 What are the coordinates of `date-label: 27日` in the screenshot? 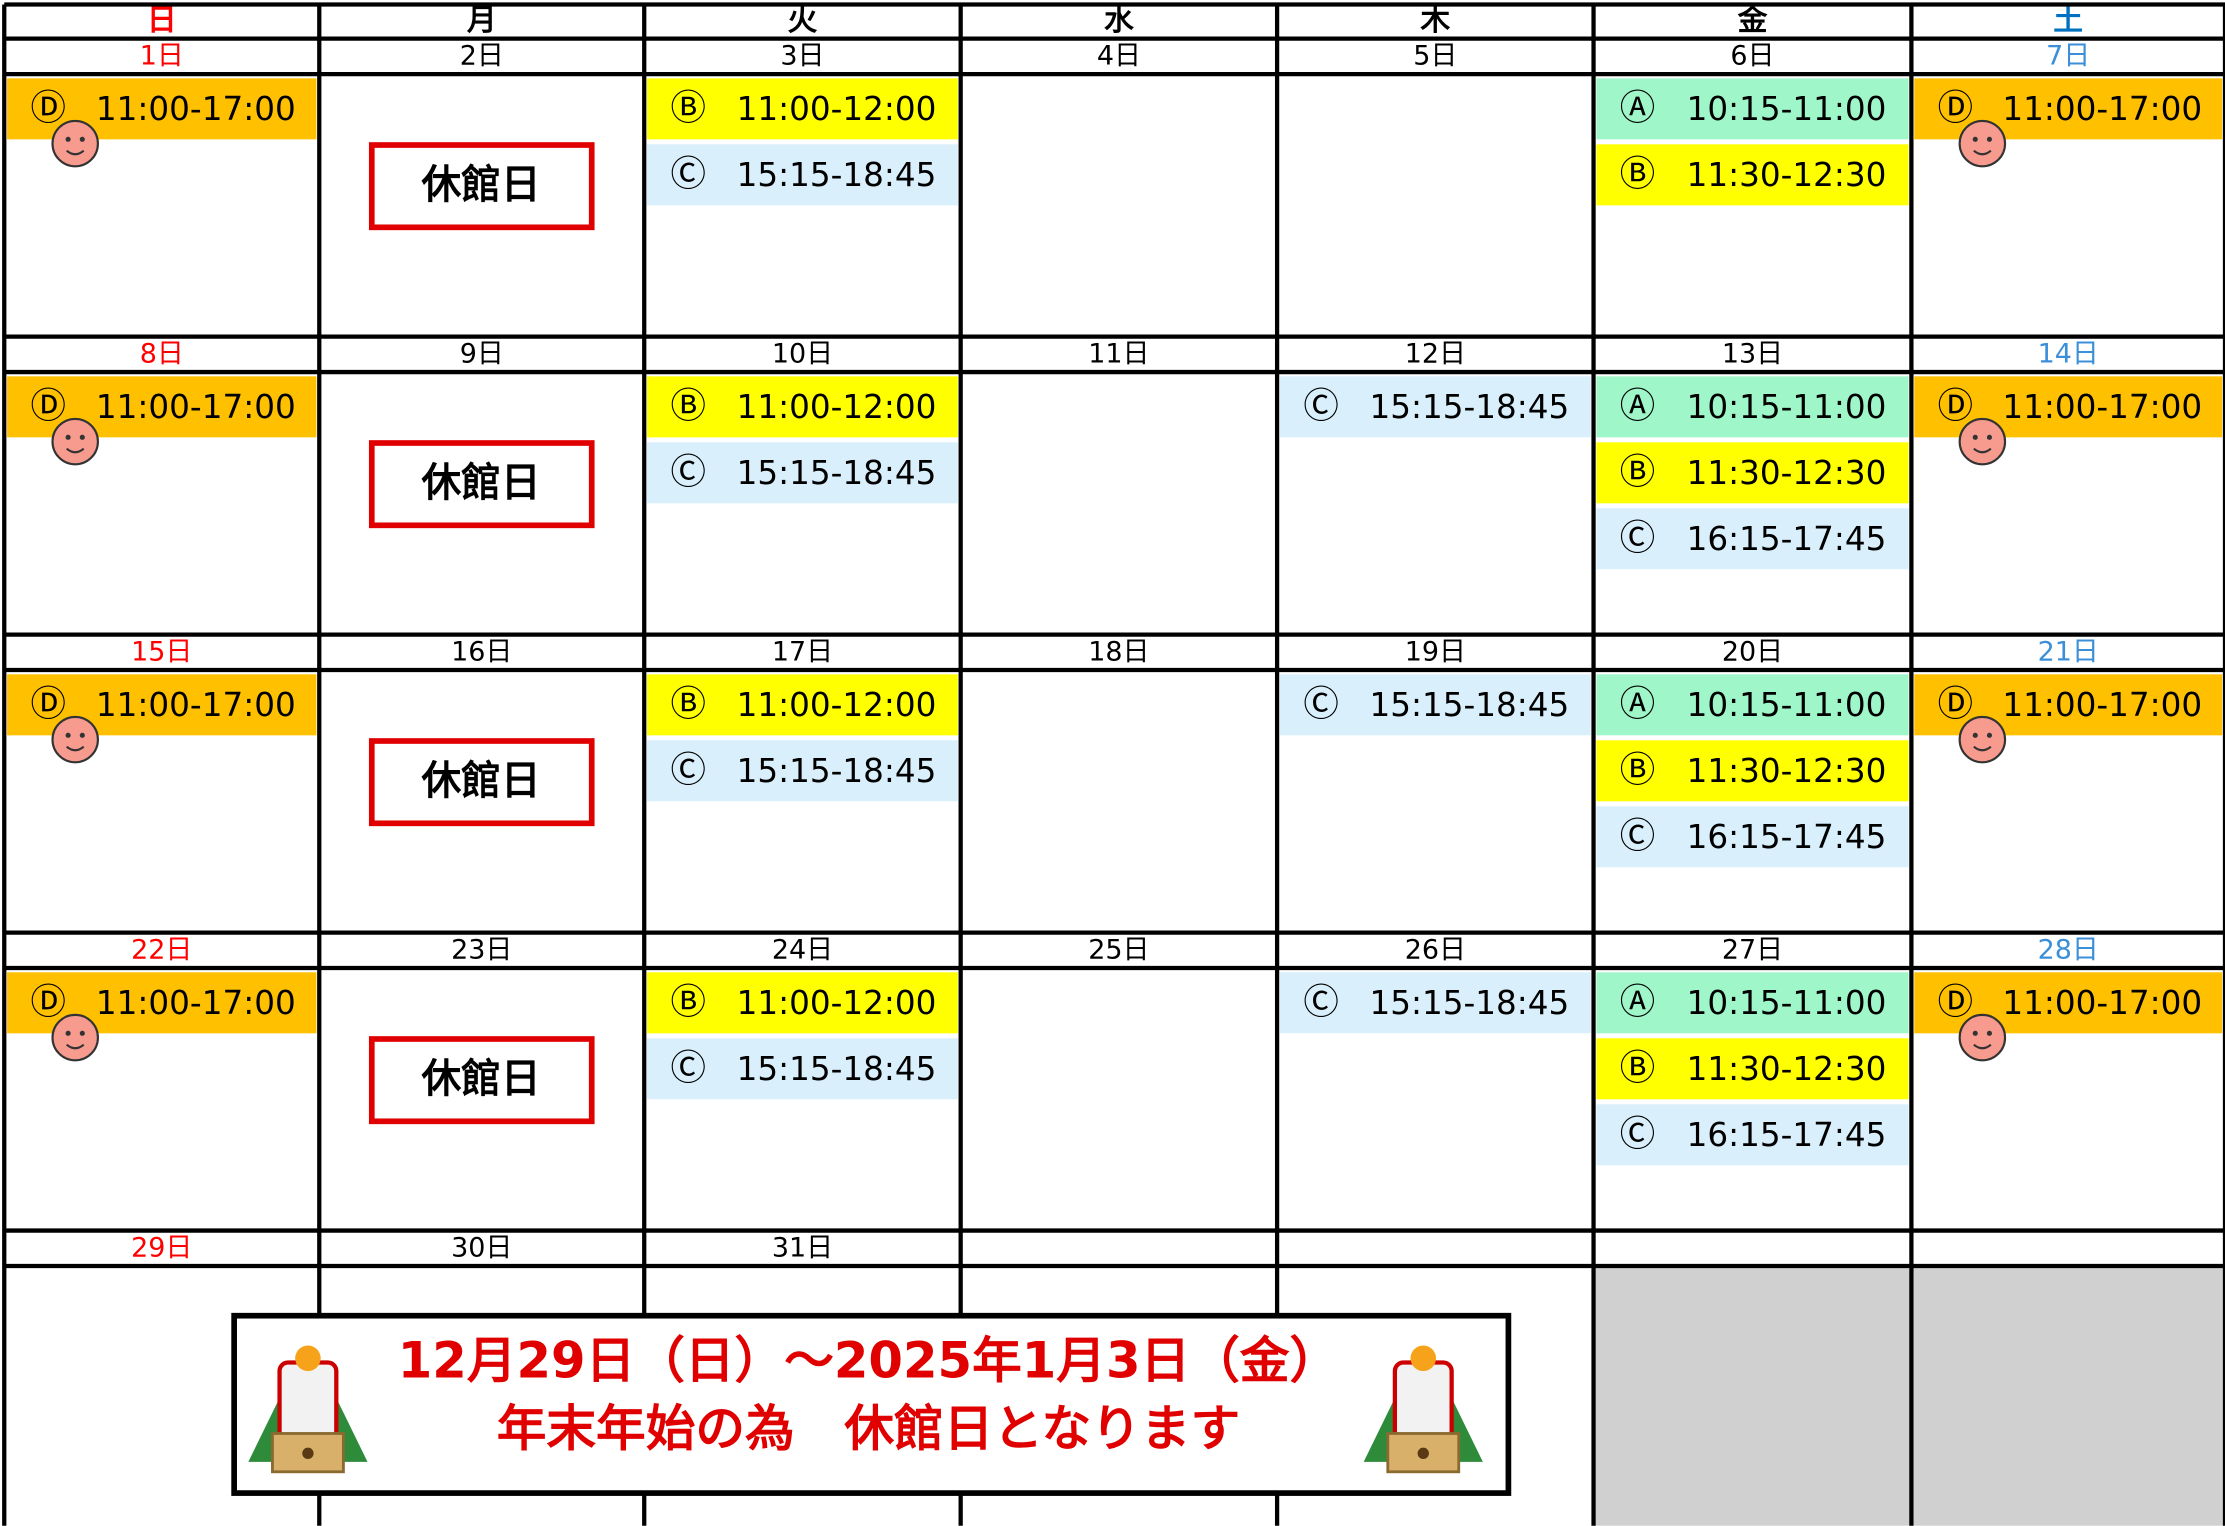 It's located at (1752, 950).